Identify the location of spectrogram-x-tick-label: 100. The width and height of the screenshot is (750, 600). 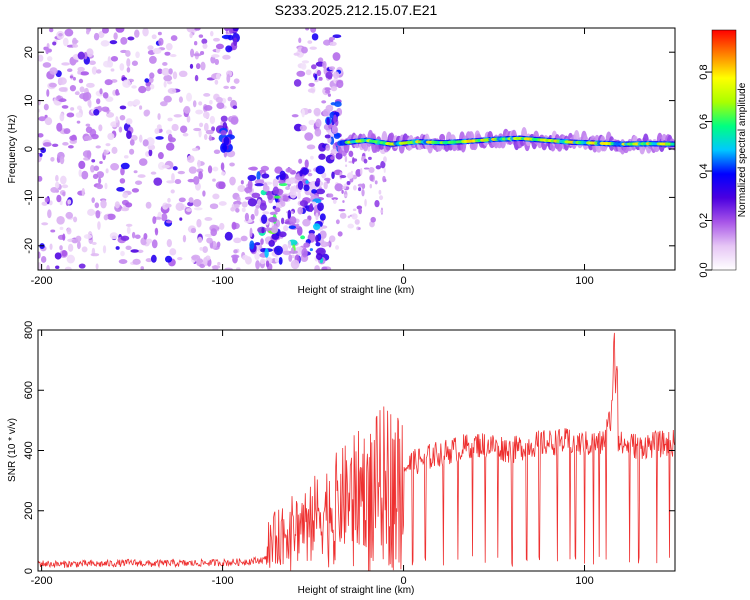
(584, 281).